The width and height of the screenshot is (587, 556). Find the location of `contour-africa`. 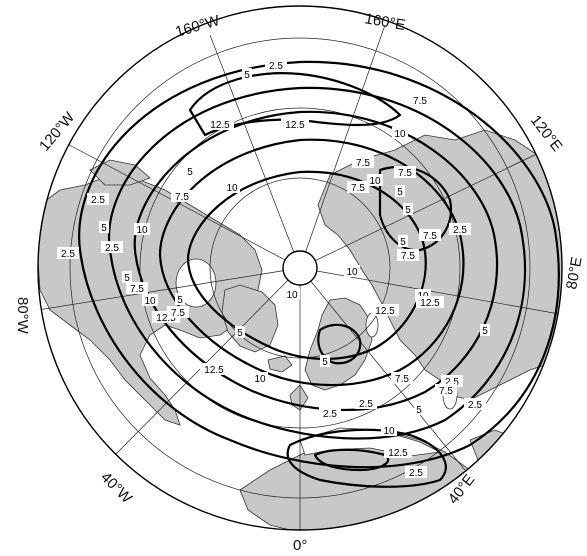

contour-africa is located at coordinates (366, 458).